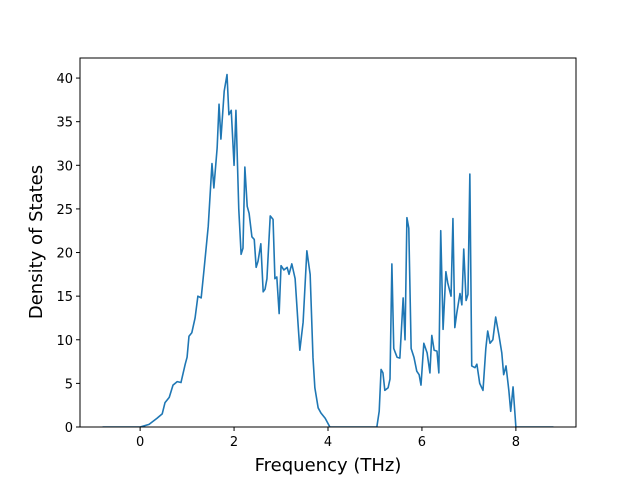  What do you see at coordinates (64, 79) in the screenshot?
I see `y-tick-label: 40` at bounding box center [64, 79].